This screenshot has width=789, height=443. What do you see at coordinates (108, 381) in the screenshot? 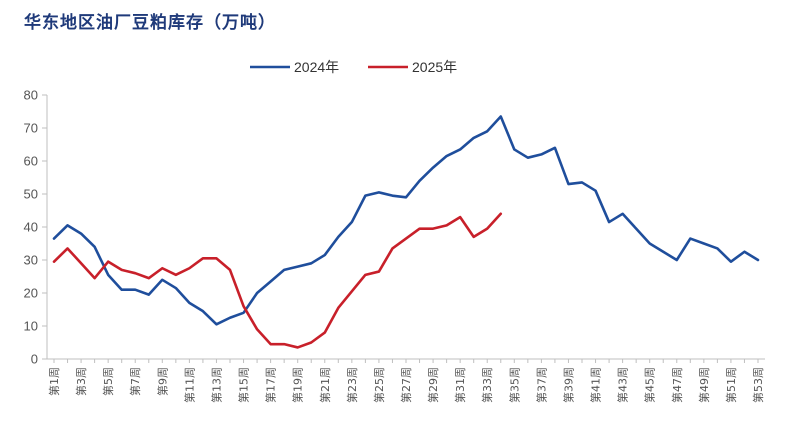
I see `x-tick-label: 第5周` at bounding box center [108, 381].